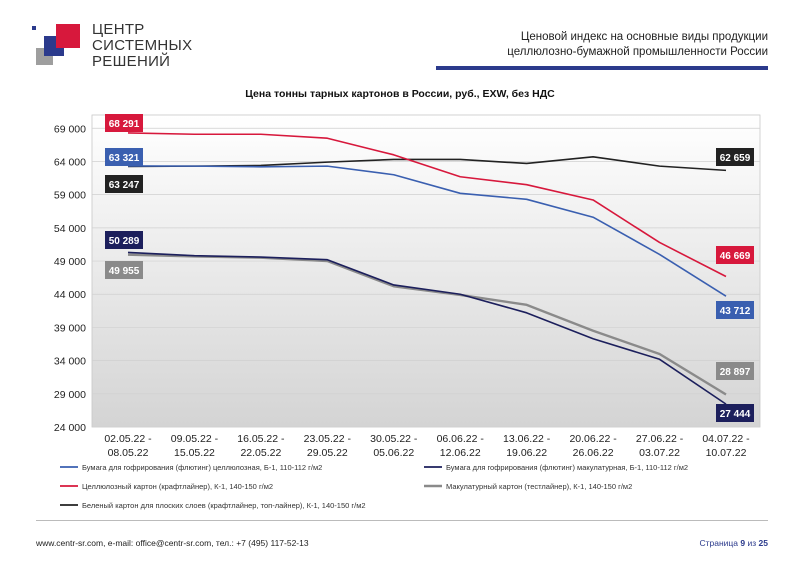  What do you see at coordinates (602, 68) in the screenshot?
I see `header-rule` at bounding box center [602, 68].